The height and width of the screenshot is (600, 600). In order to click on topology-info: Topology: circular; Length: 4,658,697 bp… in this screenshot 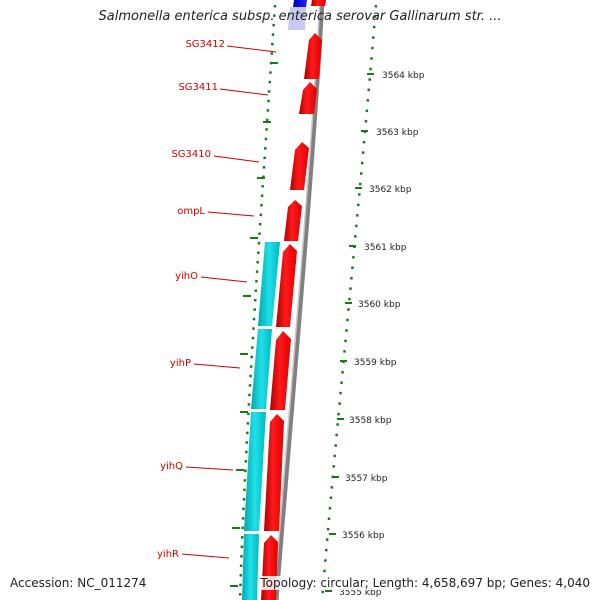, I will do `click(425, 583)`.